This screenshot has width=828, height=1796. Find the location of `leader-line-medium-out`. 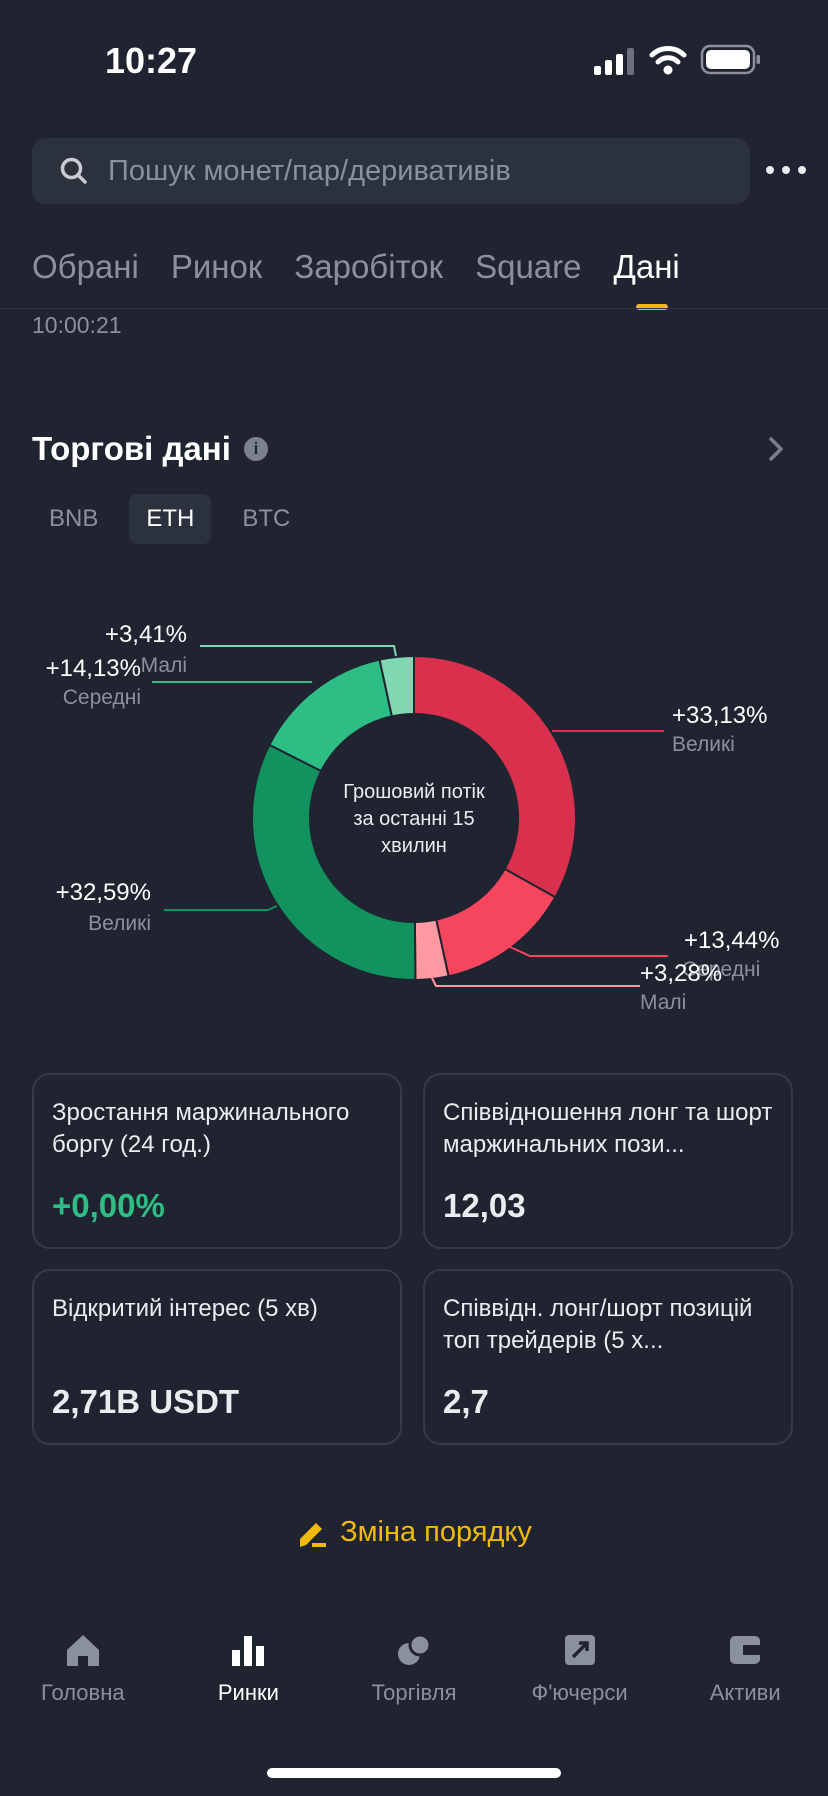

leader-line-medium-out is located at coordinates (588, 951).